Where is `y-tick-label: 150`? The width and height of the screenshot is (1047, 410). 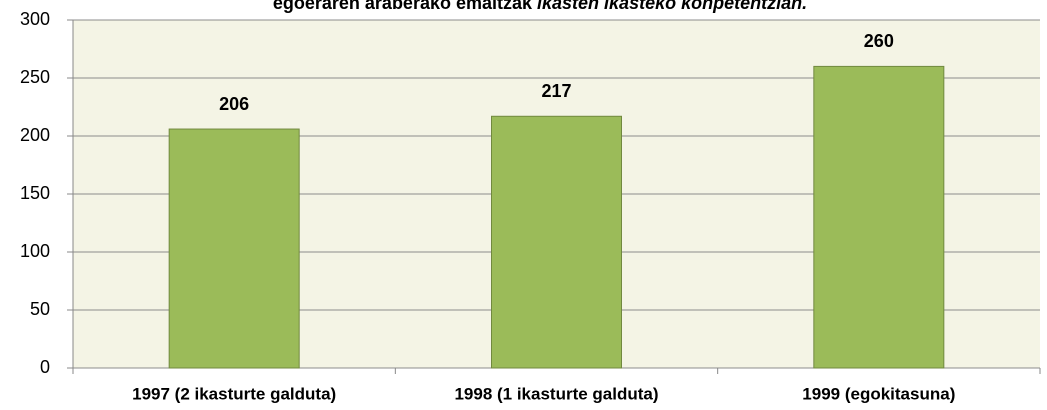 y-tick-label: 150 is located at coordinates (35, 193).